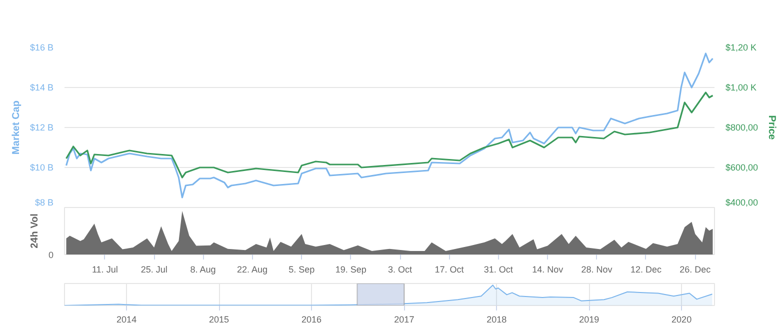 The width and height of the screenshot is (780, 325). What do you see at coordinates (646, 269) in the screenshot?
I see `x-tick-label: 12. Dec` at bounding box center [646, 269].